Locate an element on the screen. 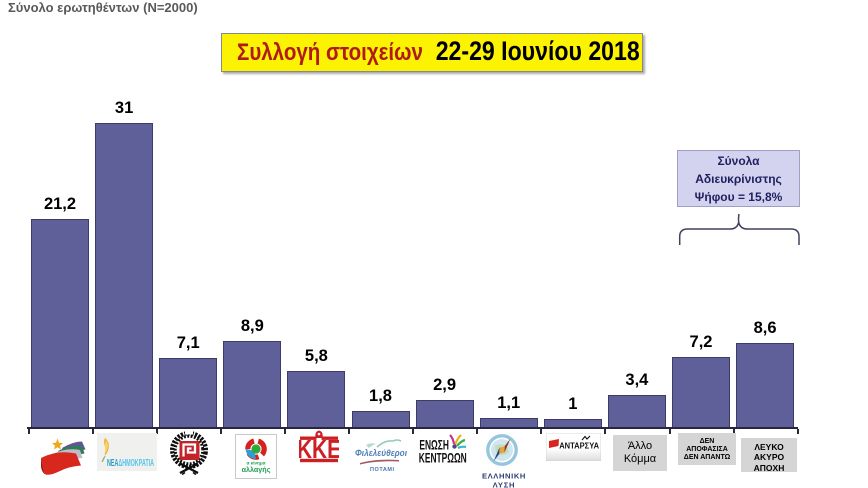 This screenshot has height=488, width=868. svg-text: ΛΥΣΗ is located at coordinates (504, 484).